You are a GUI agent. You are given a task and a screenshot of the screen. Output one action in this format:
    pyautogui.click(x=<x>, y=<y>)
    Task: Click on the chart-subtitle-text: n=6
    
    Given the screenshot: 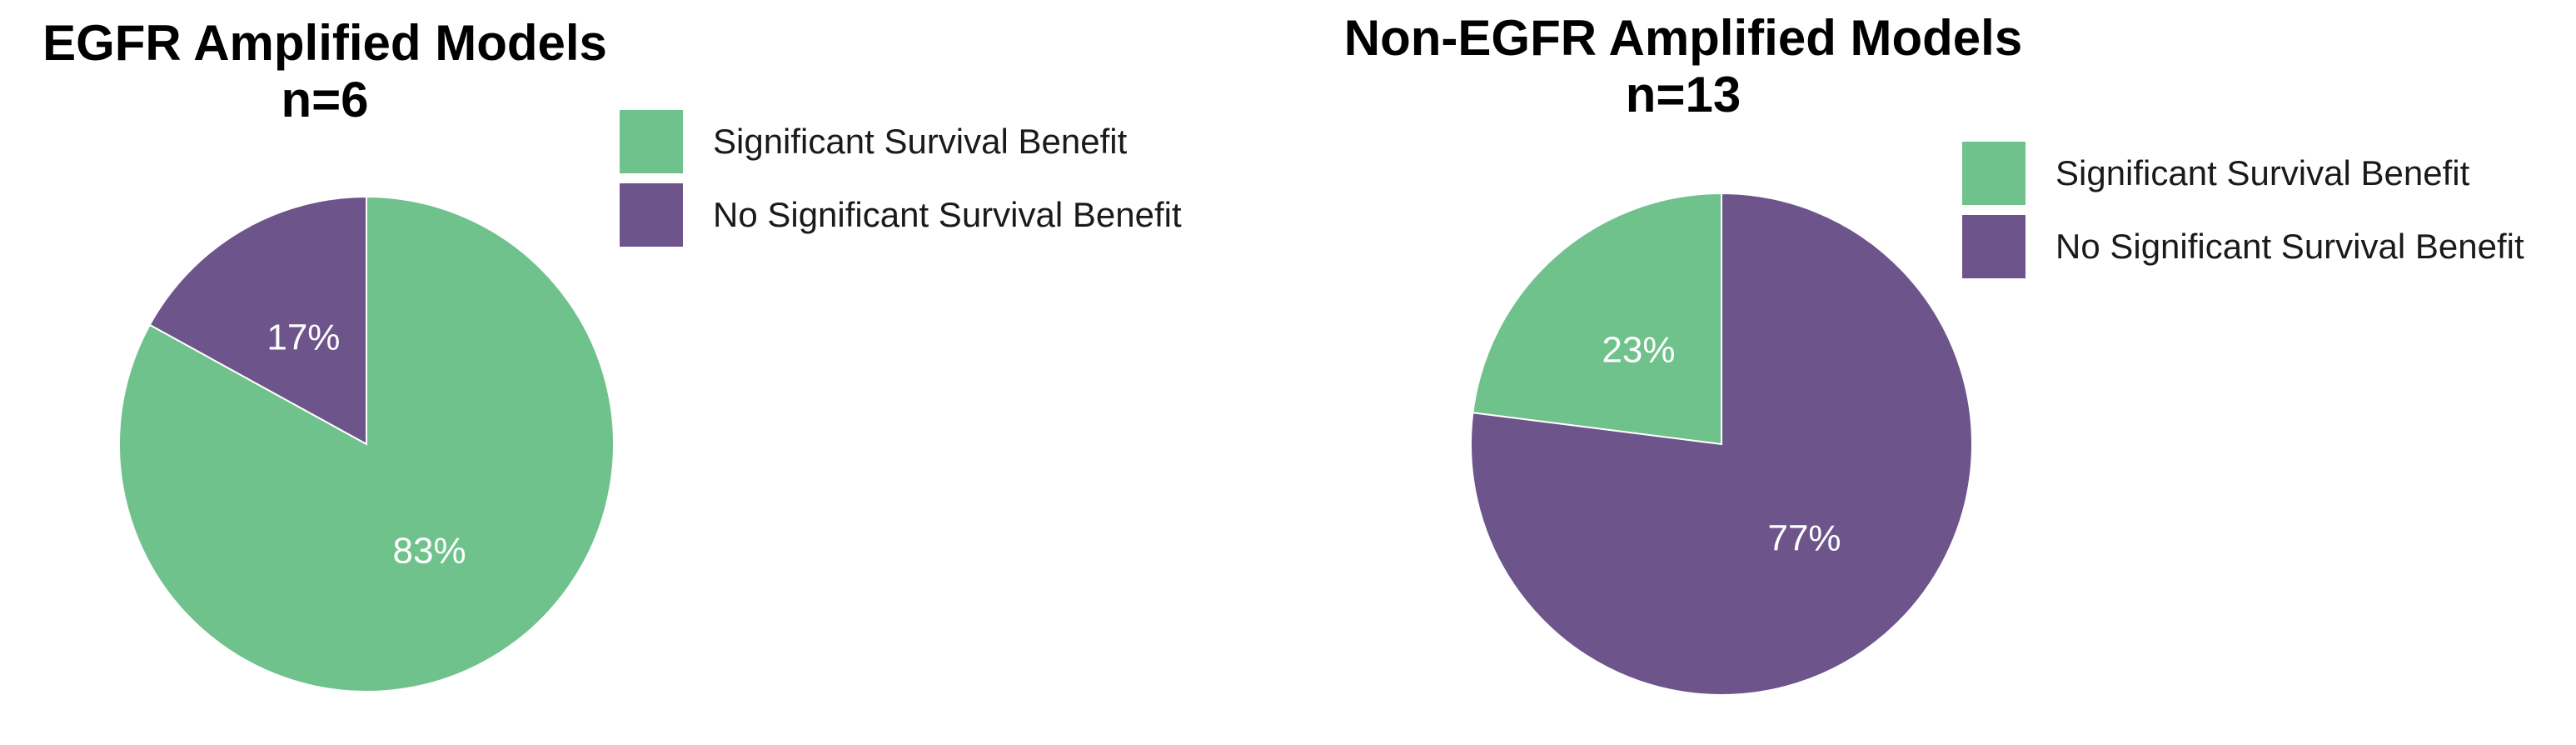 What is the action you would take?
    pyautogui.click(x=325, y=100)
    